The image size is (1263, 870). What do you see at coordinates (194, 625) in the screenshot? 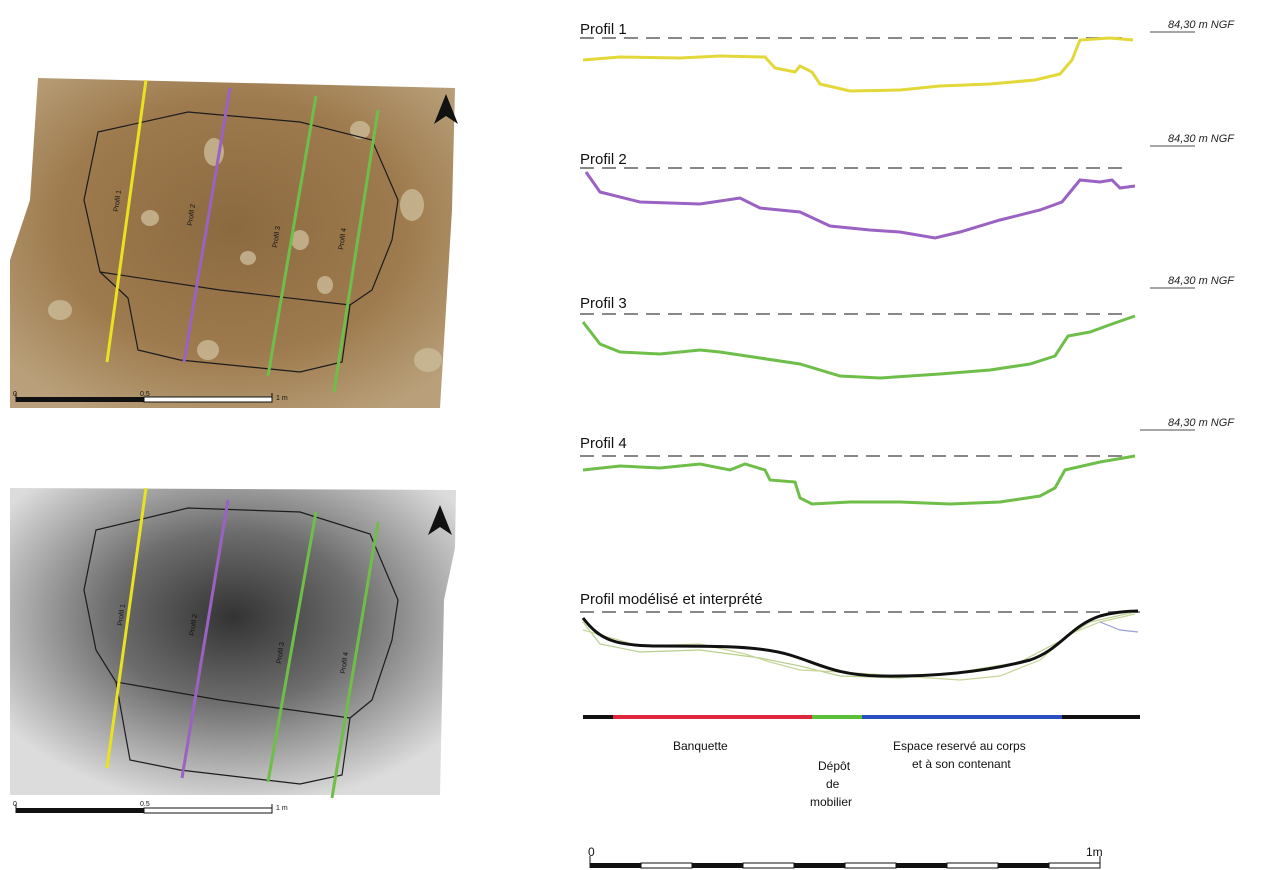
I see `dem-tag-2: Profil 2` at bounding box center [194, 625].